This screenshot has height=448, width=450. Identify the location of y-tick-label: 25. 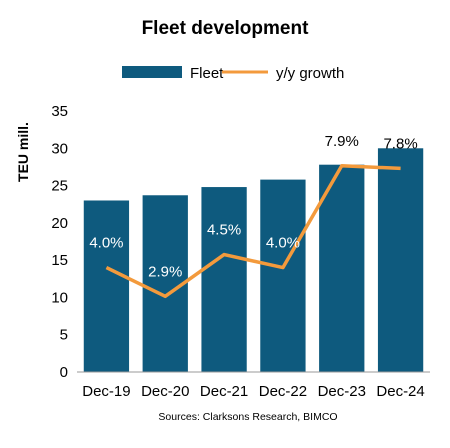
(59, 186).